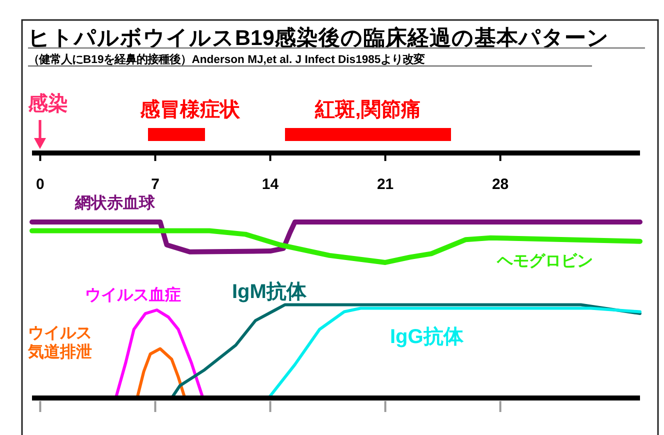  I want to click on series-label: IgG抗体, so click(427, 337).